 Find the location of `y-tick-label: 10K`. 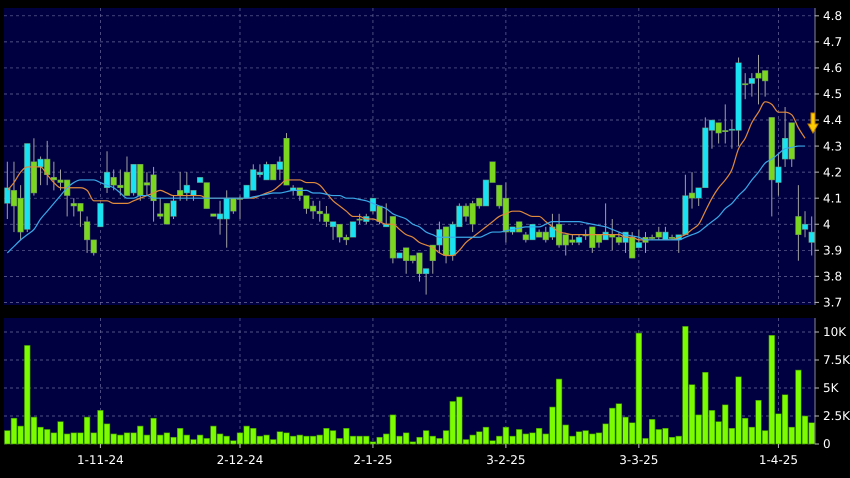

y-tick-label: 10K is located at coordinates (835, 332).